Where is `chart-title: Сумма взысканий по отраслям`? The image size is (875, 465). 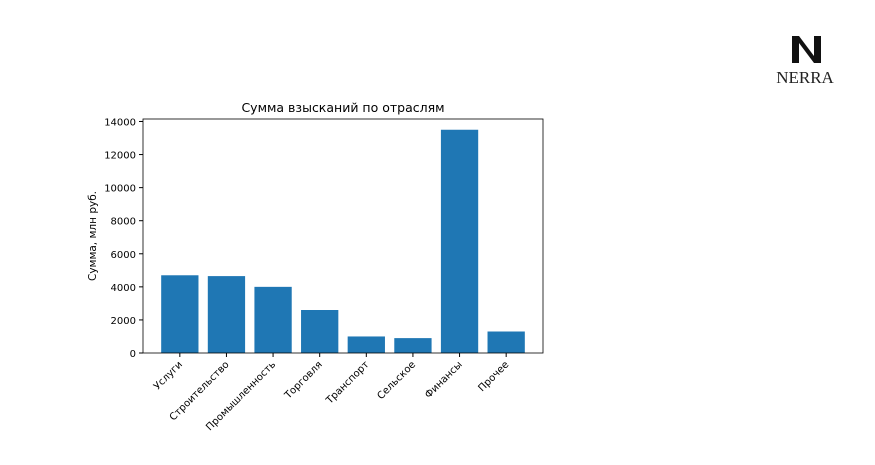 chart-title: Сумма взысканий по отраслям is located at coordinates (342, 107).